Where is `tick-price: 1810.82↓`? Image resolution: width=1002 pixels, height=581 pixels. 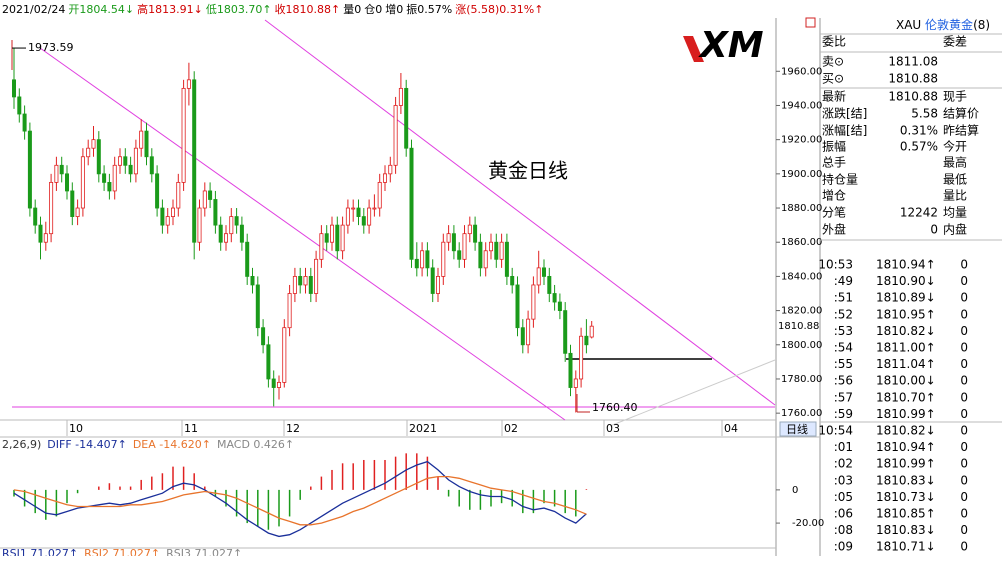 tick-price: 1810.82↓ is located at coordinates (906, 331).